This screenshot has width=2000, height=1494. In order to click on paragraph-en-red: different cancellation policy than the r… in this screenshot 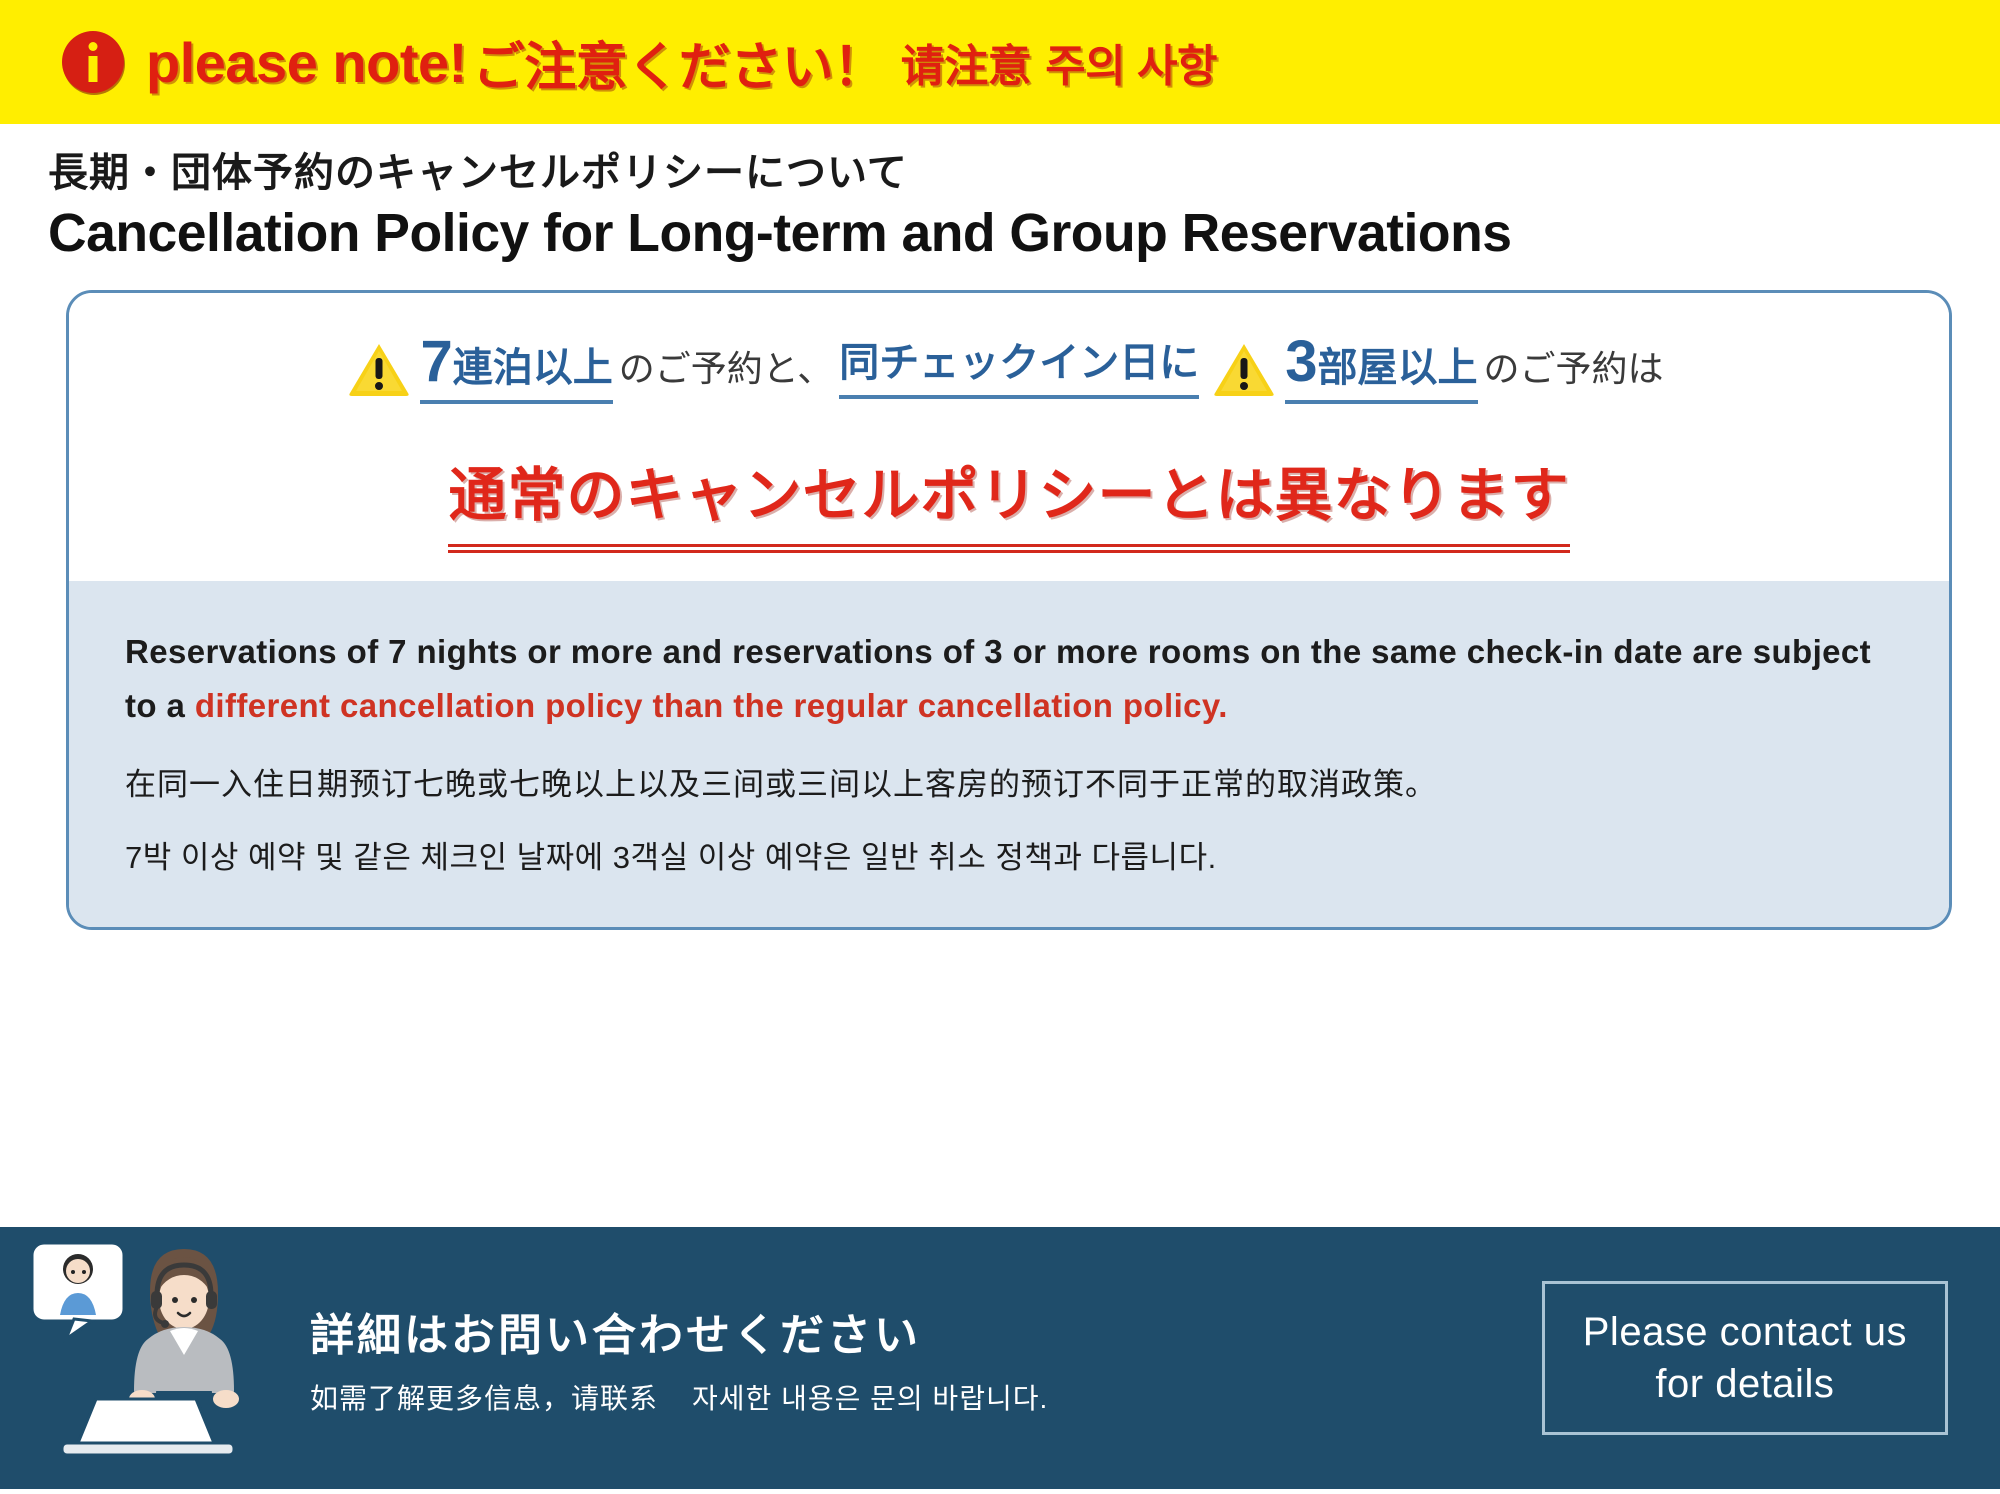, I will do `click(711, 705)`.